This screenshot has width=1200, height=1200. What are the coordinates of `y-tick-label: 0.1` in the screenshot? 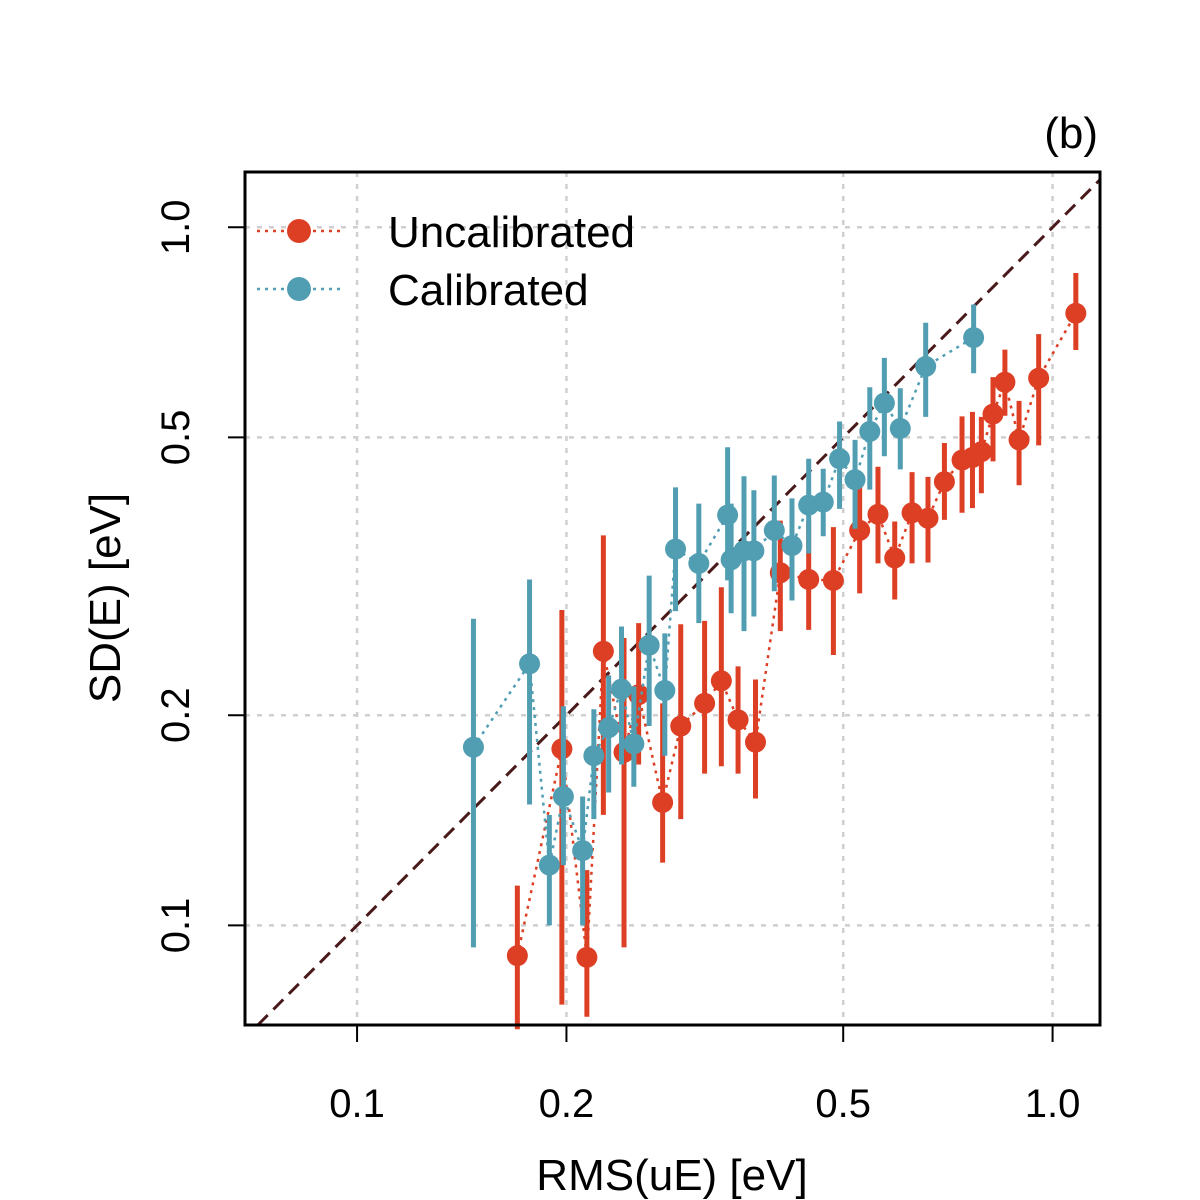 It's located at (176, 926).